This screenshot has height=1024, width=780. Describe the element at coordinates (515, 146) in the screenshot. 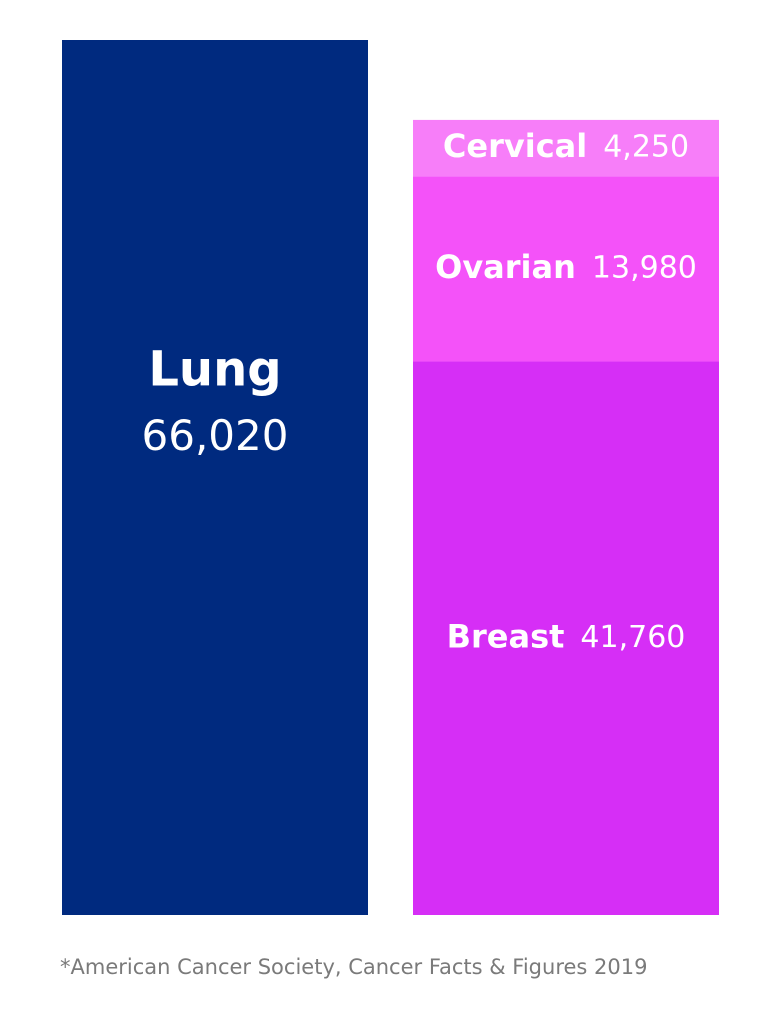

I see `segment-name: Cervical` at that location.